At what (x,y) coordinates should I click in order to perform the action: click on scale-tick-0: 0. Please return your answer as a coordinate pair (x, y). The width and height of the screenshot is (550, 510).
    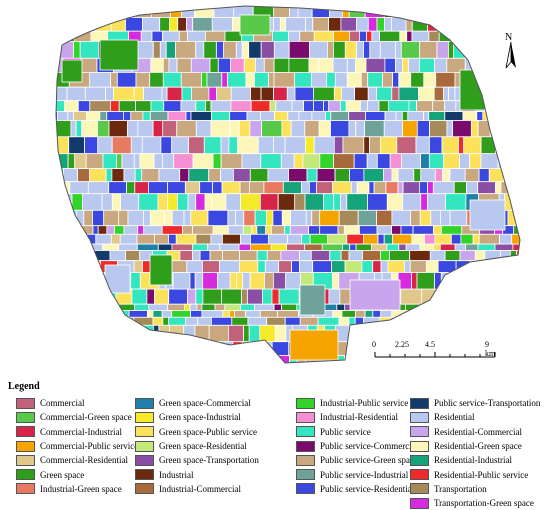
    Looking at the image, I should click on (374, 344).